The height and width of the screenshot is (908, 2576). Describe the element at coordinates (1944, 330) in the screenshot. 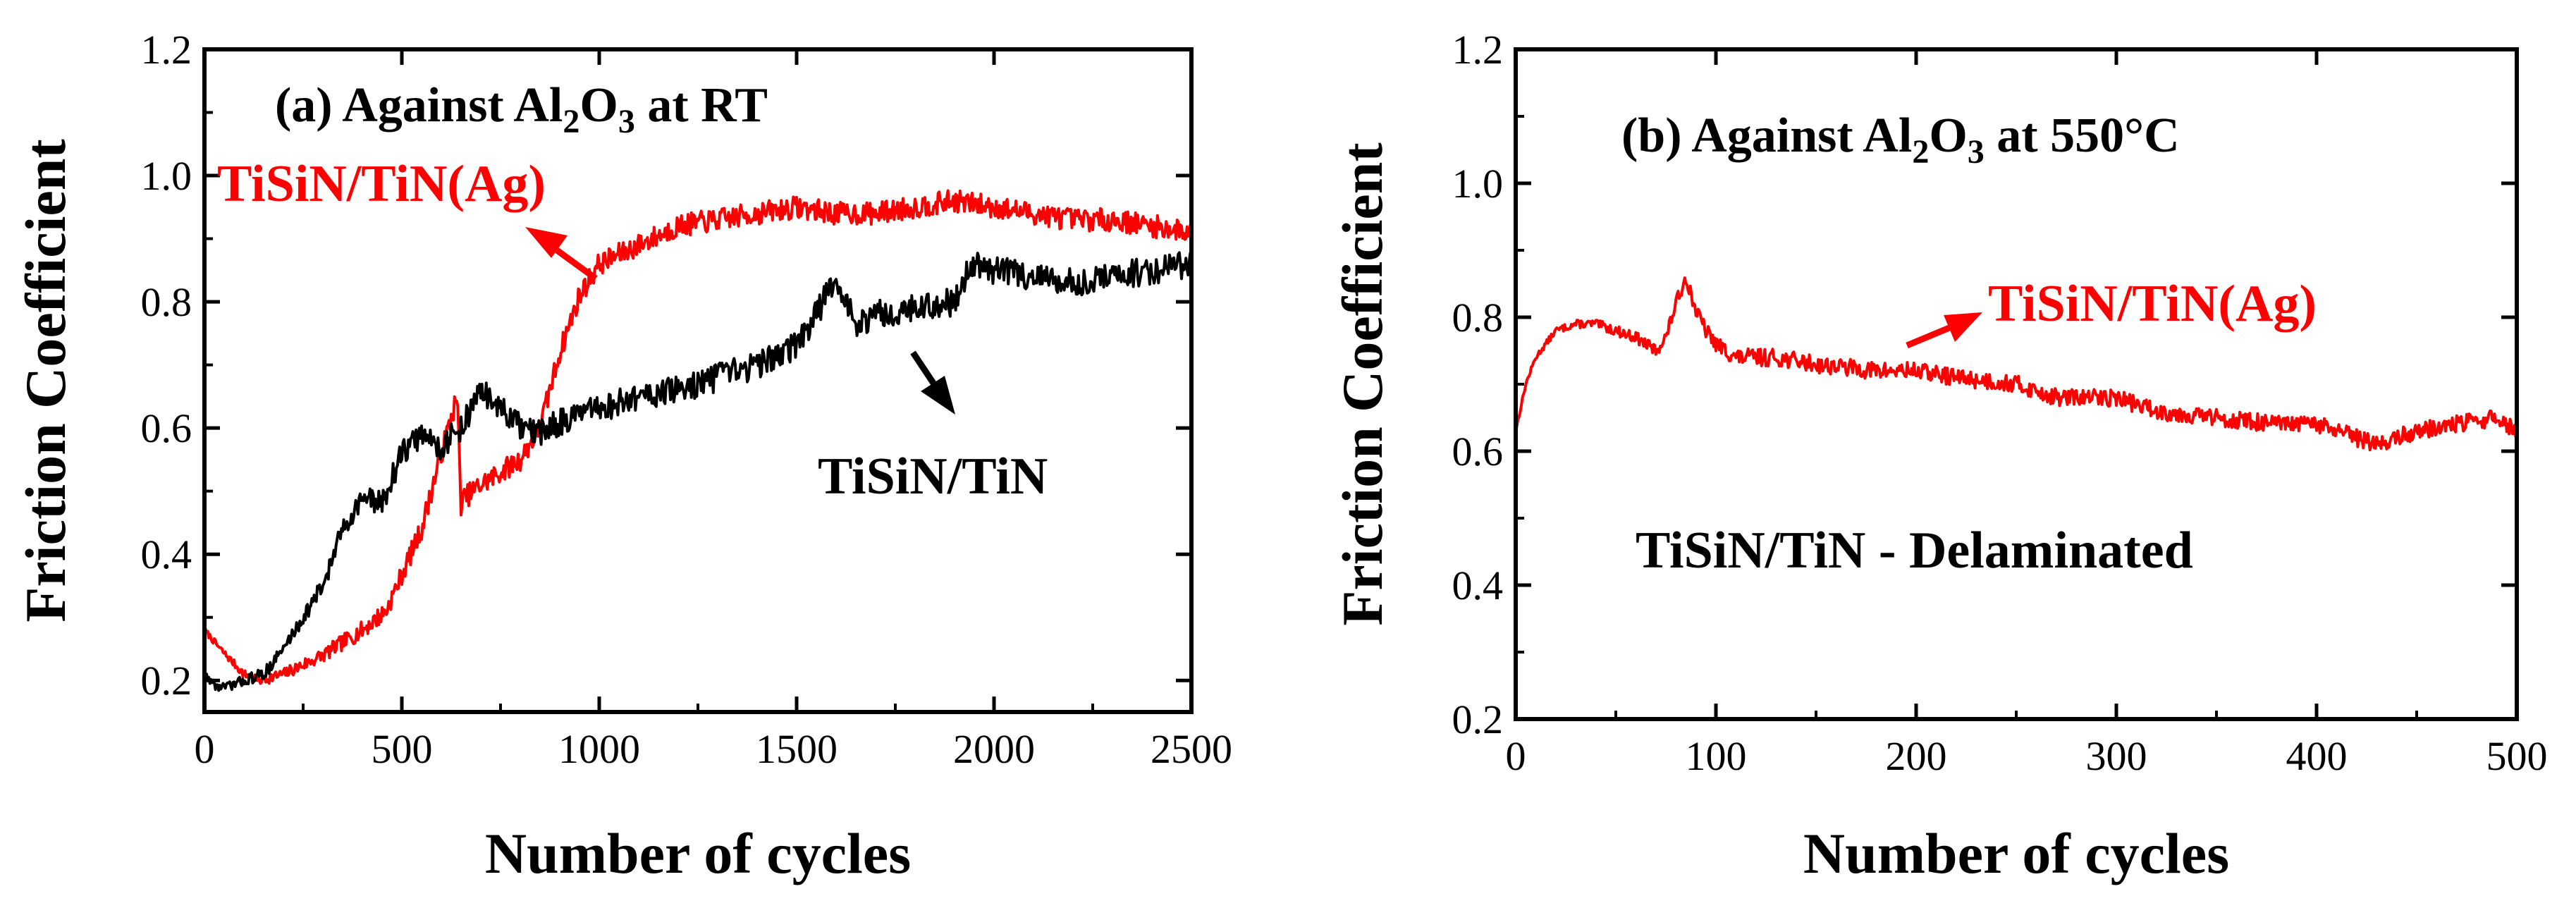

I see `panel-b-red-arrow` at that location.